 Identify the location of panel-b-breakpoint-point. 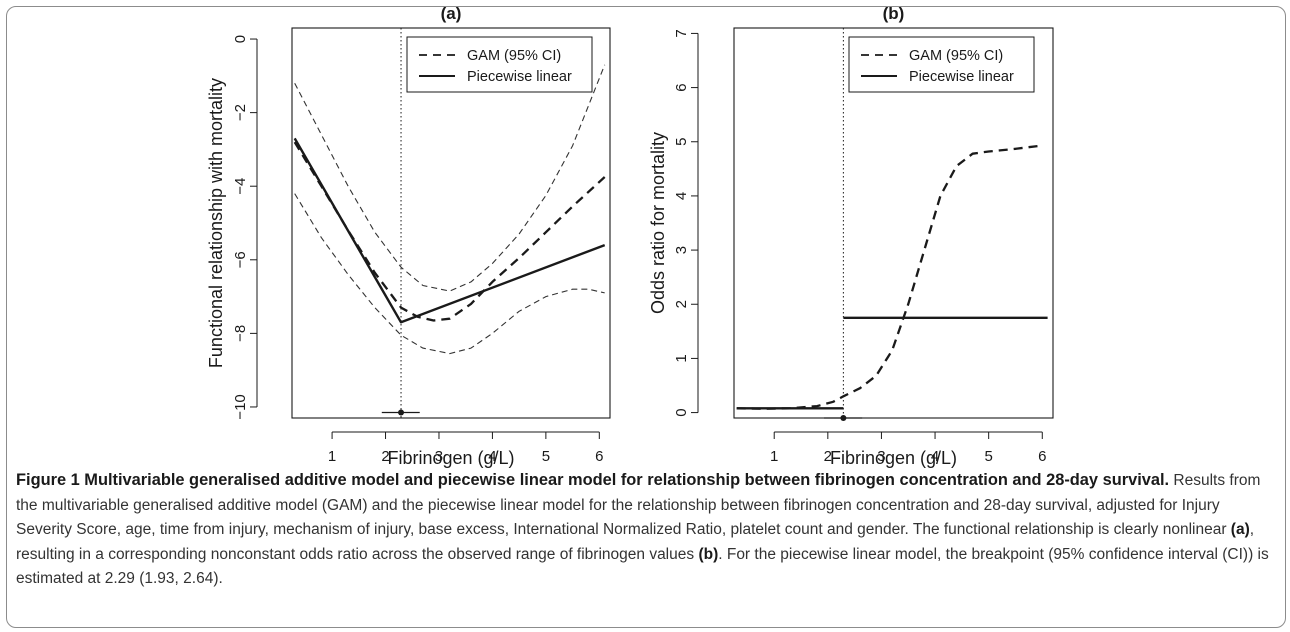
(843, 418).